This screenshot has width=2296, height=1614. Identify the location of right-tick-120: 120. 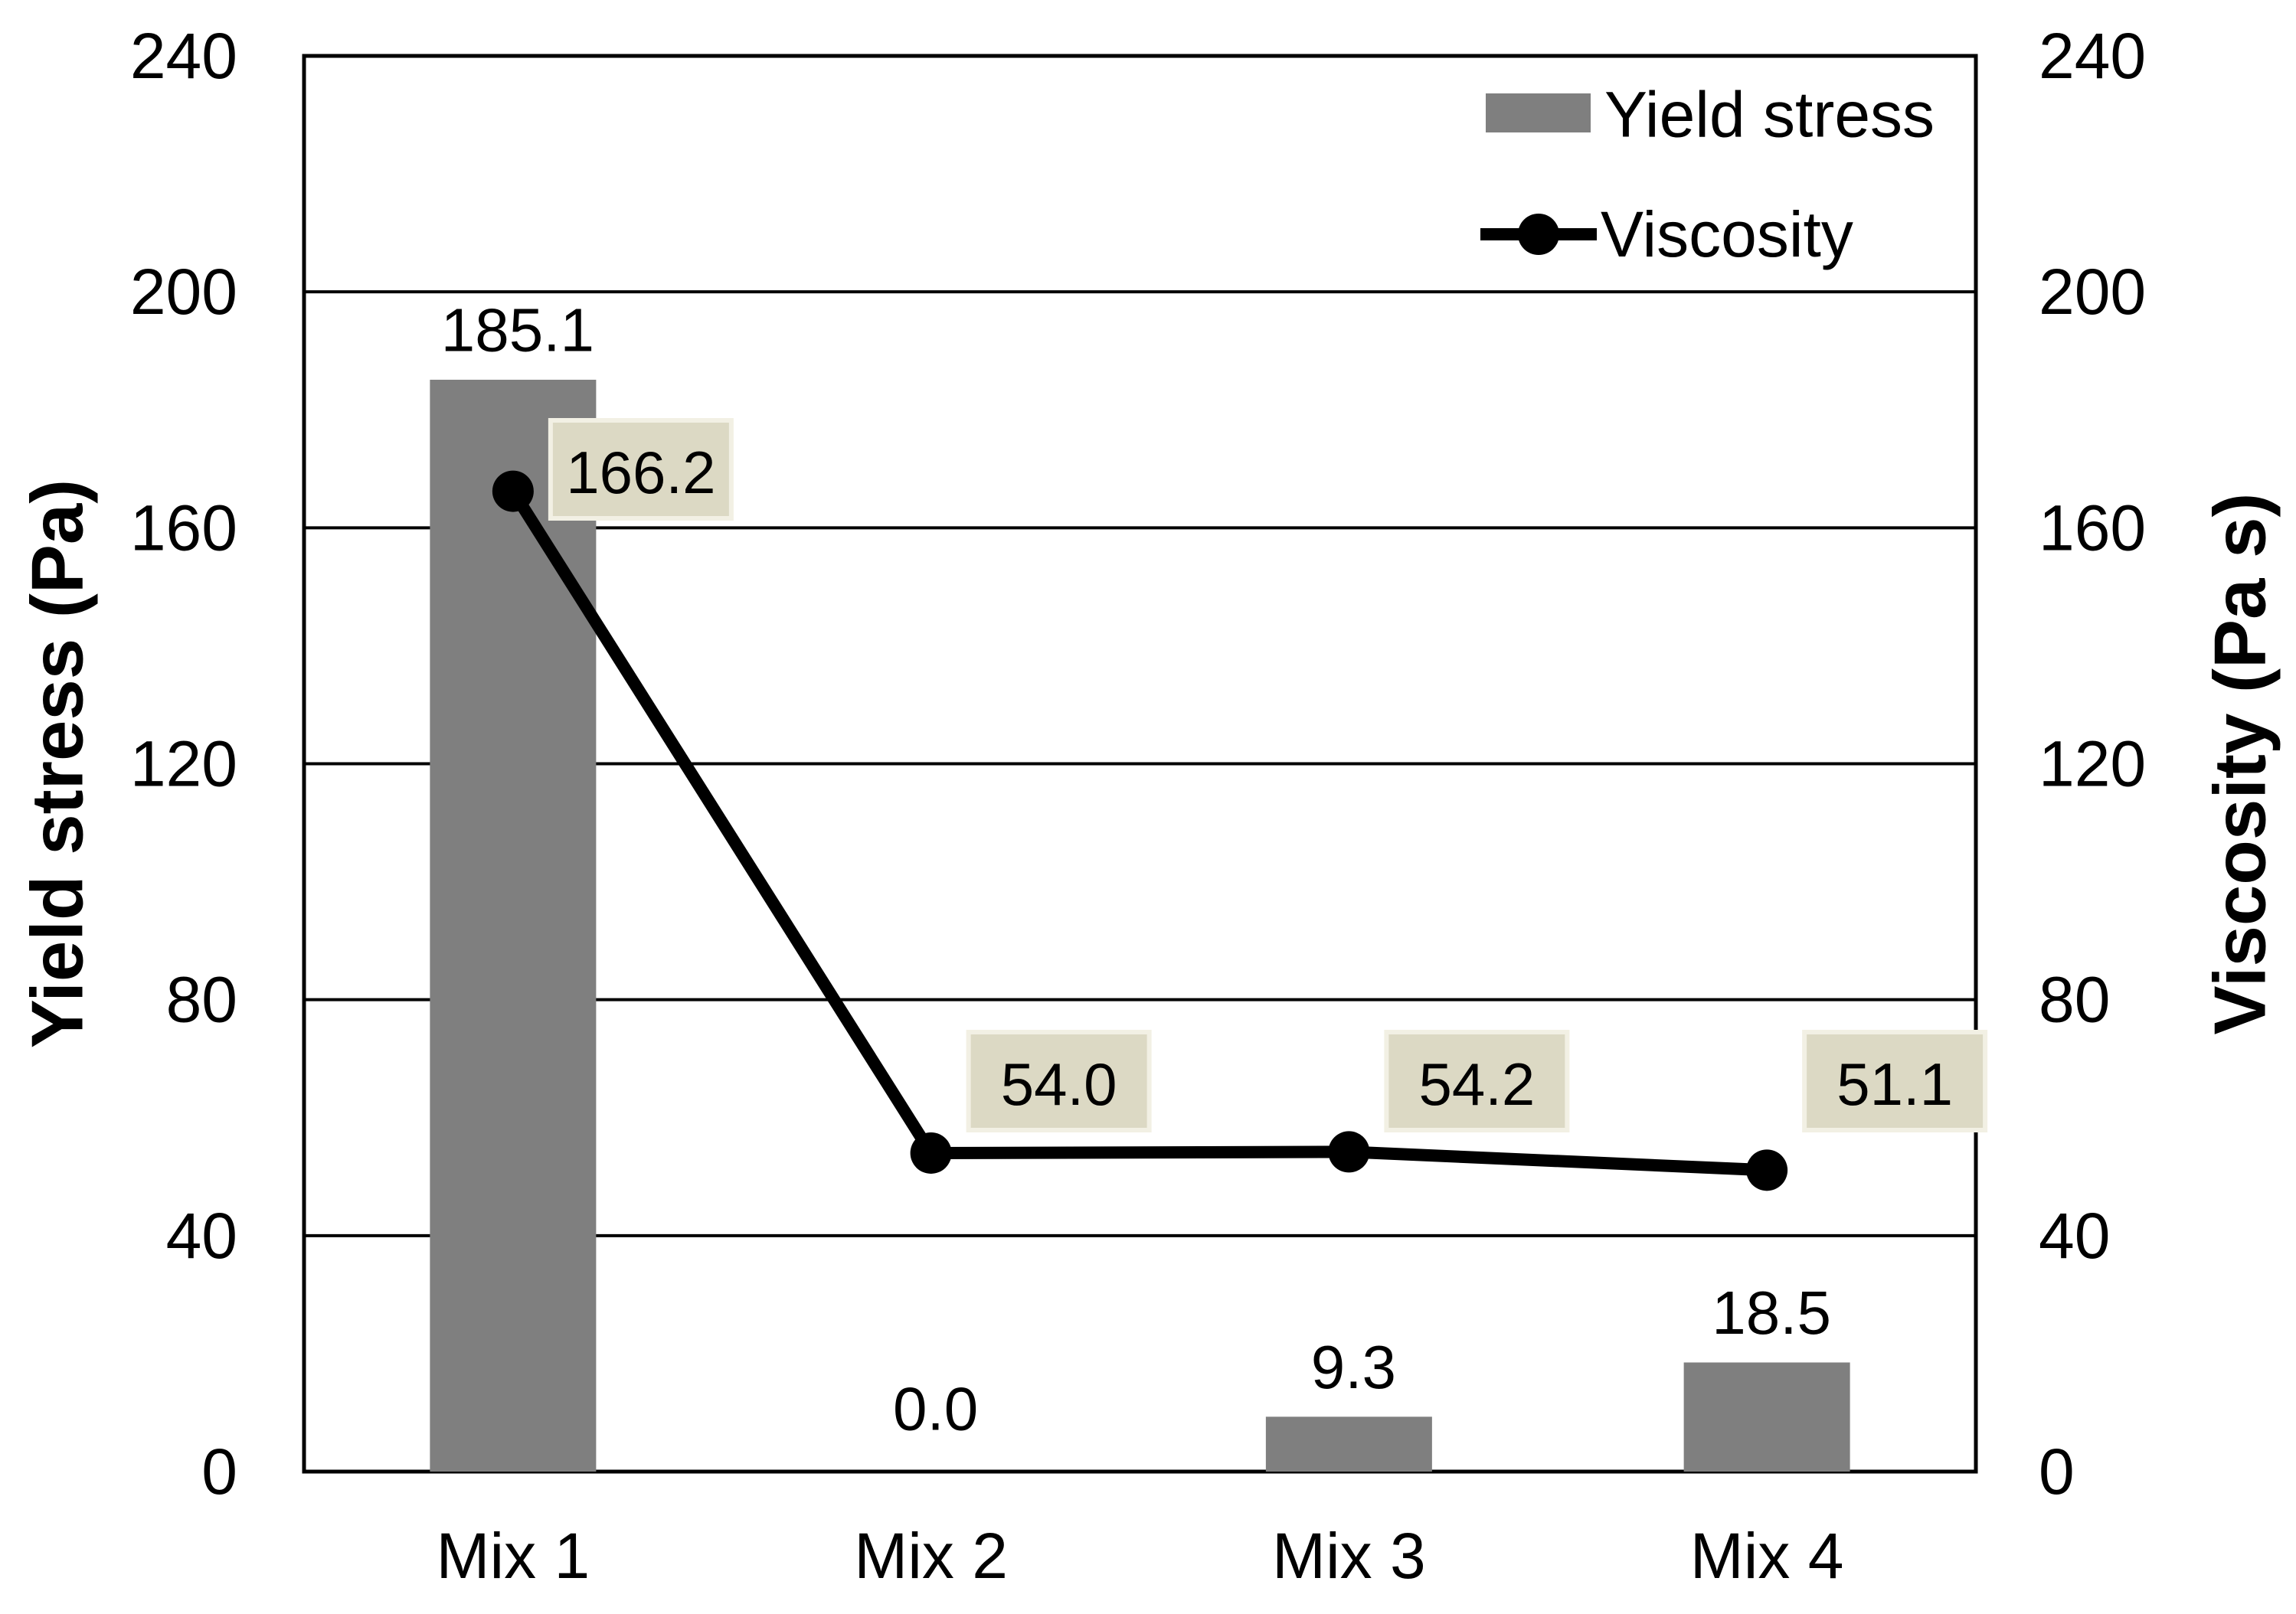
(2092, 764).